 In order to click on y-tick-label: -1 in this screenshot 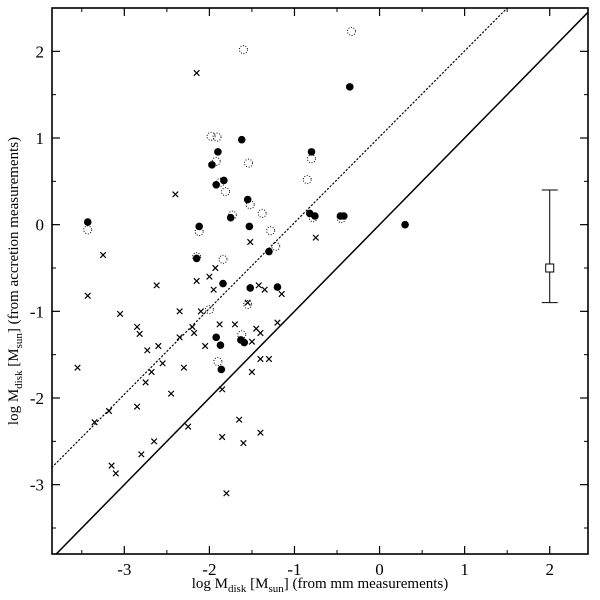, I will do `click(37, 311)`.